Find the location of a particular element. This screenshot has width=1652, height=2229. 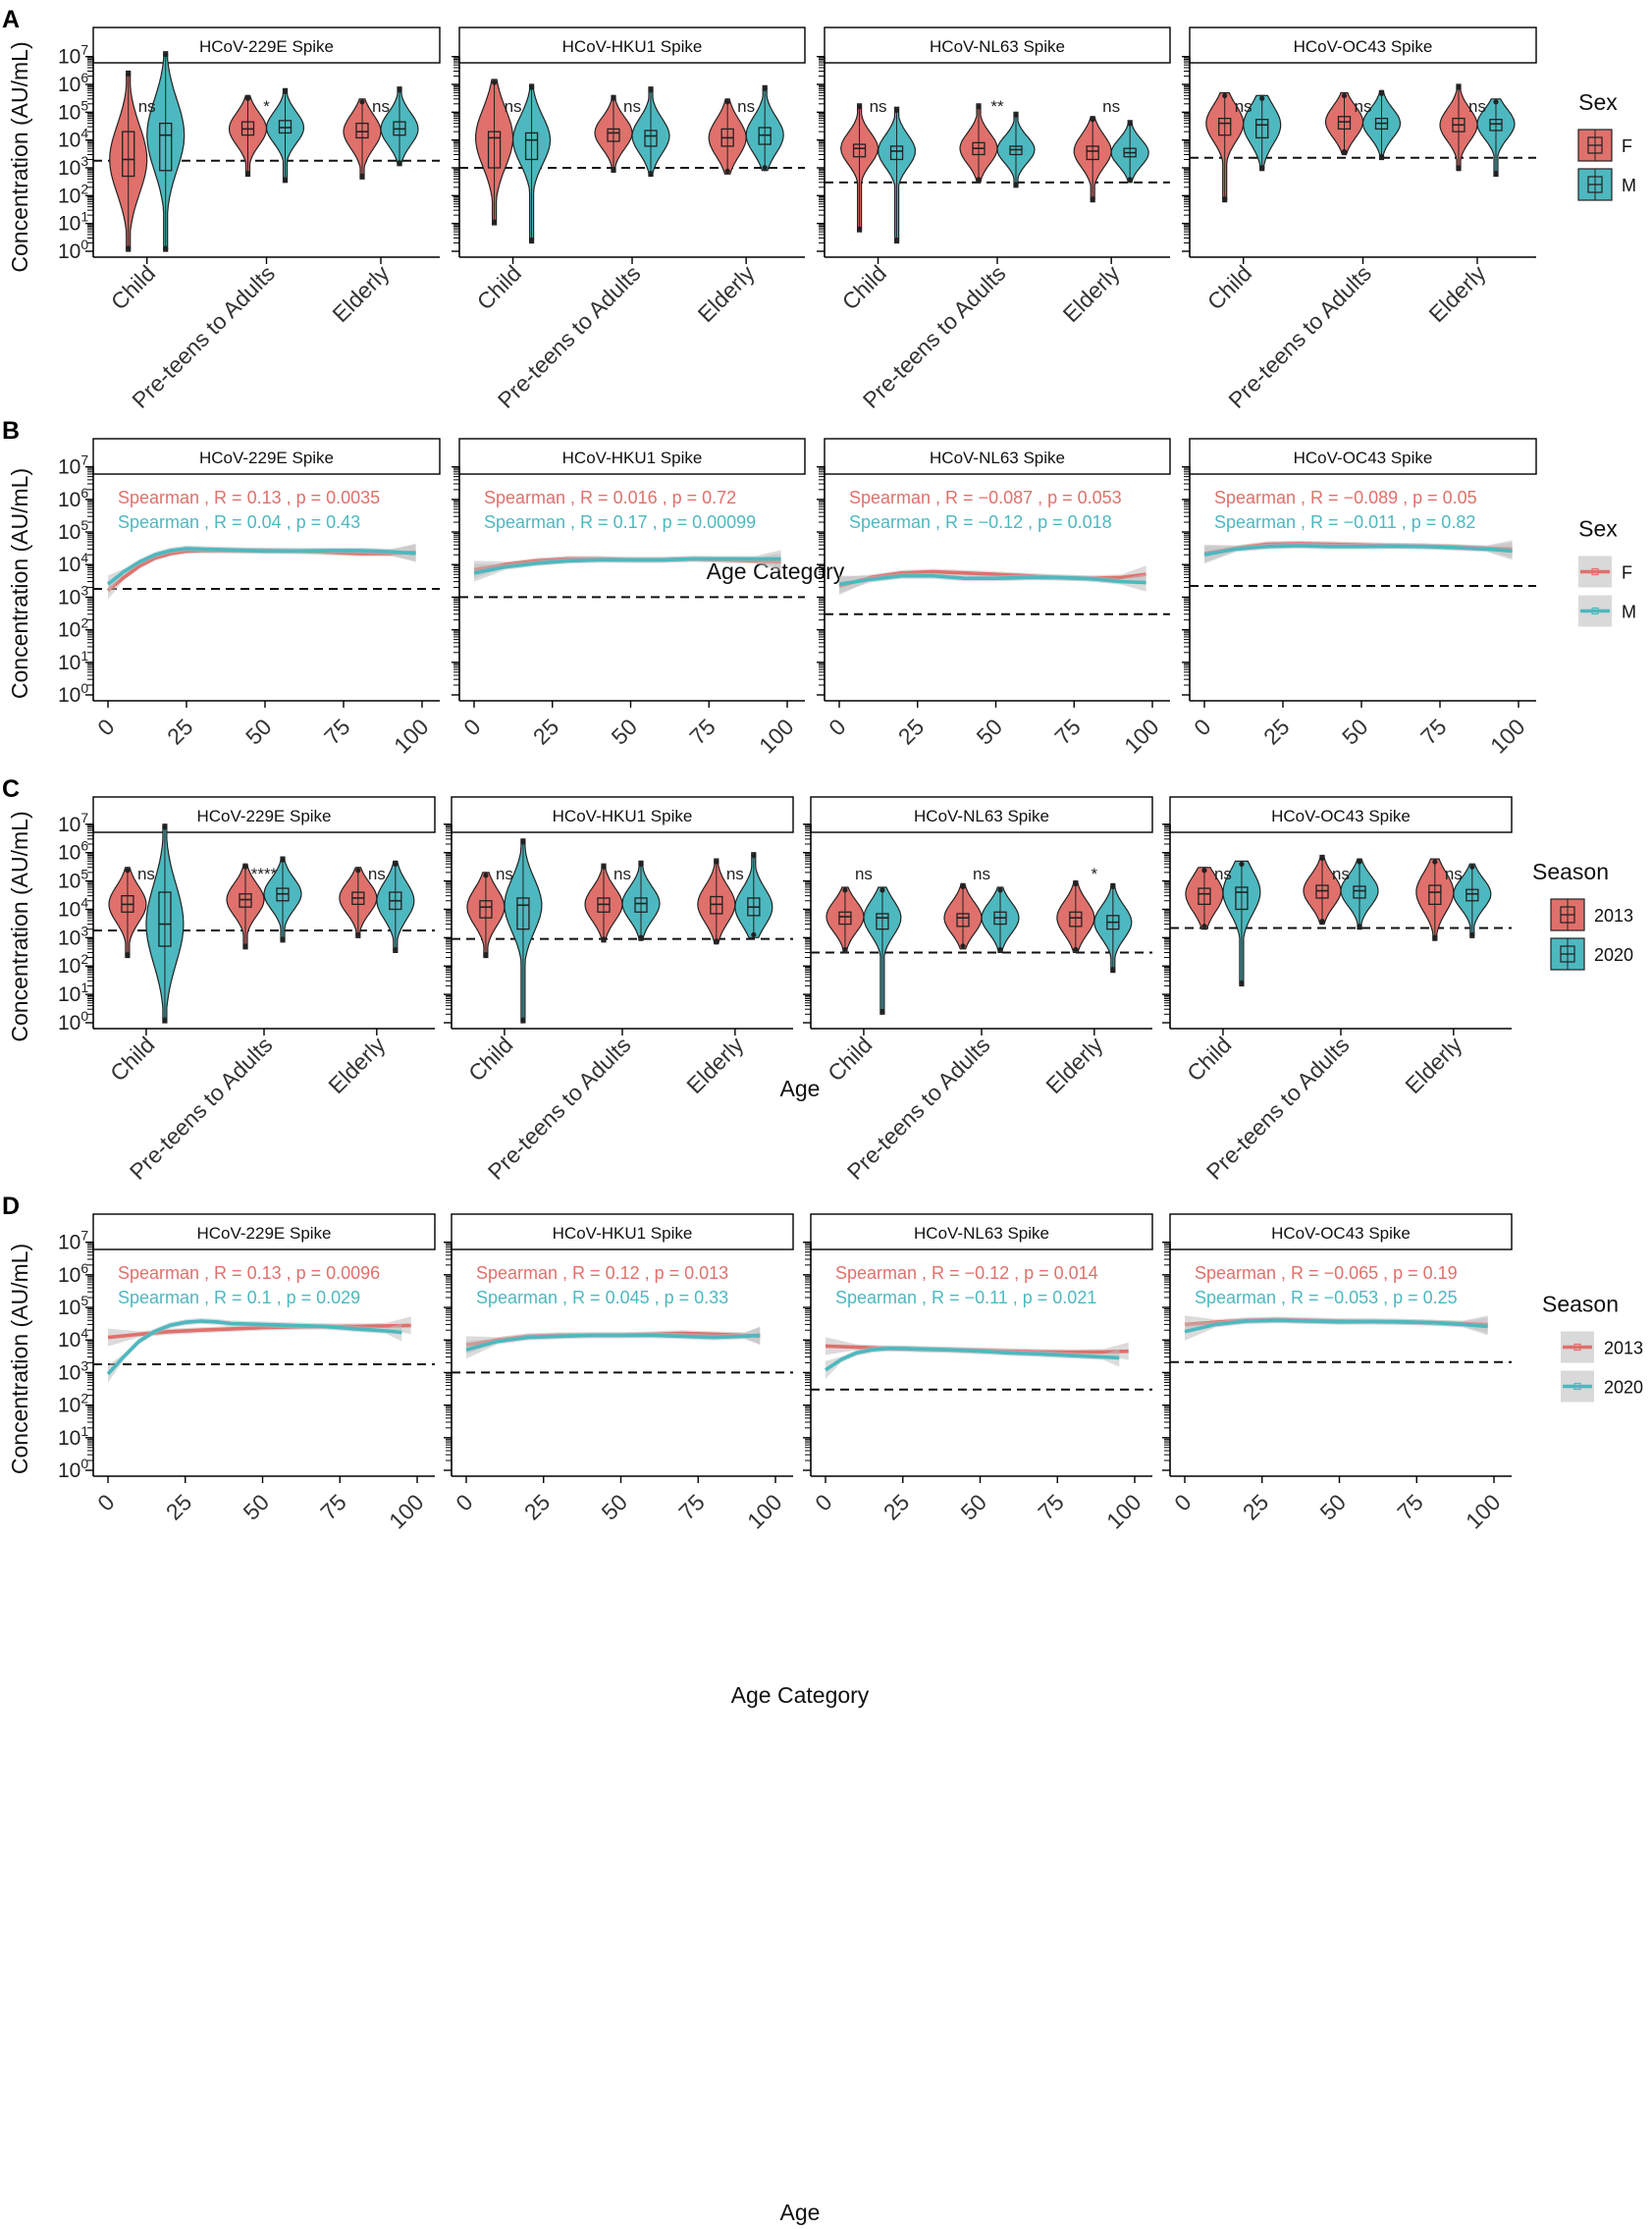

y-tick-exponent: 0 is located at coordinates (84, 245).